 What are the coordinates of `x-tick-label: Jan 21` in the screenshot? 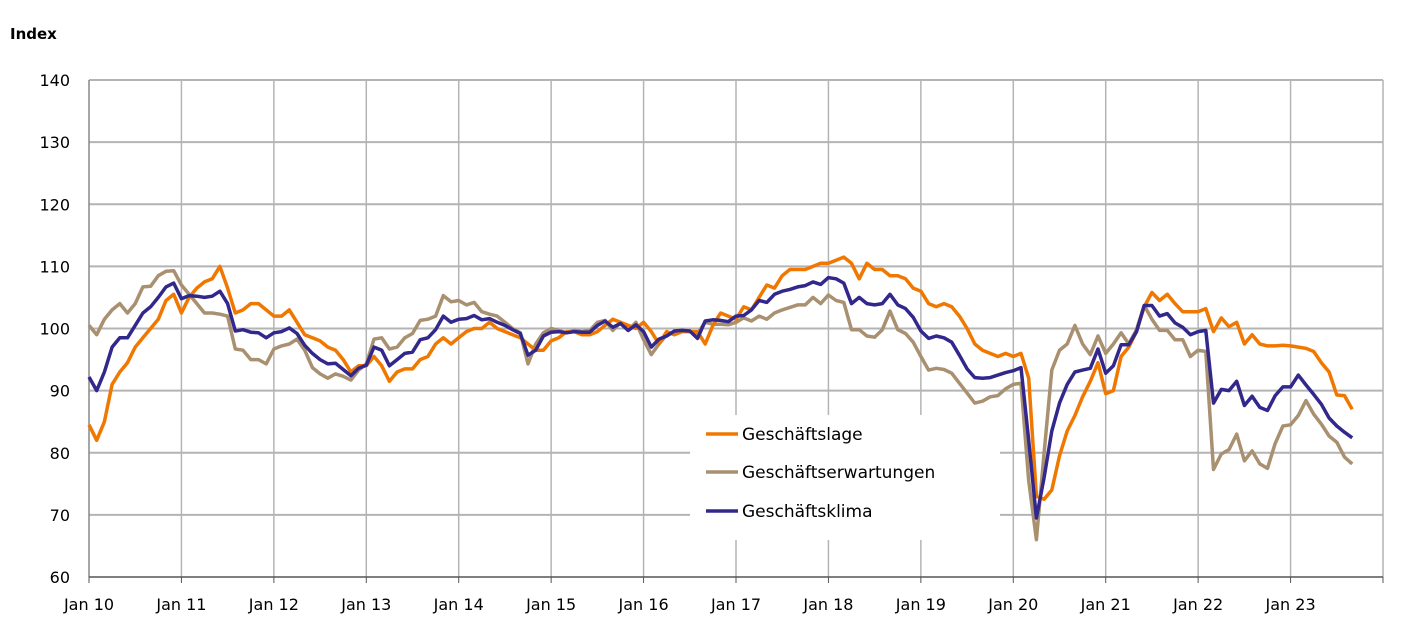 It's located at (1105, 604).